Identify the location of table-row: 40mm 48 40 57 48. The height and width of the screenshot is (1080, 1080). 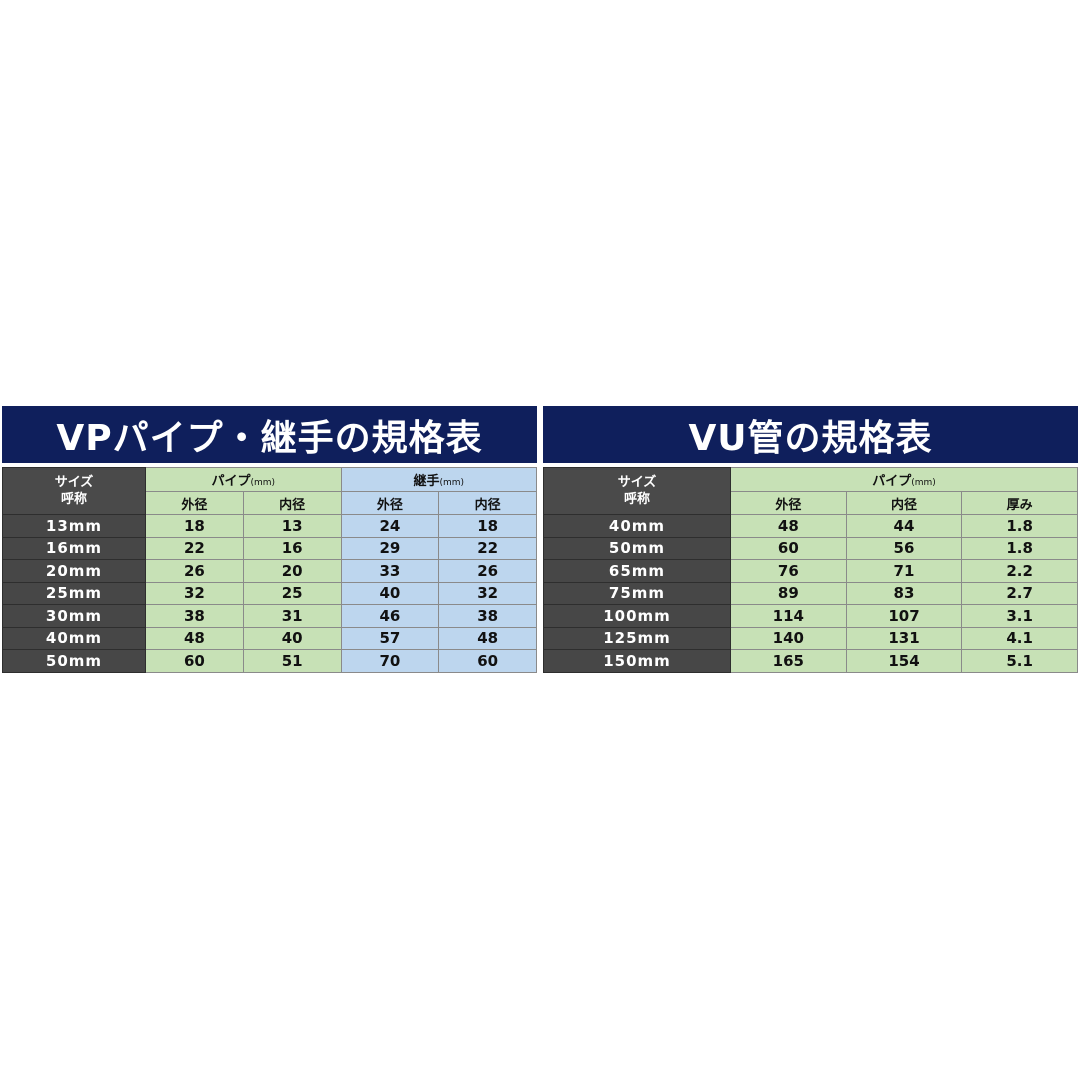
(269, 638).